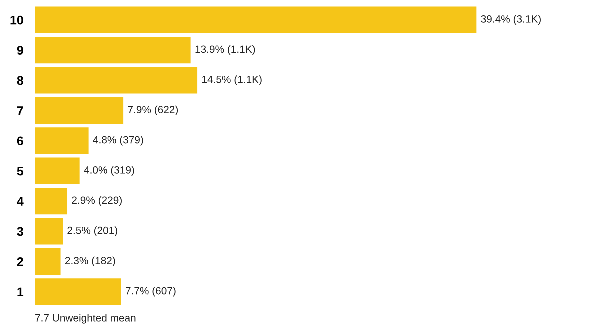  What do you see at coordinates (153, 111) in the screenshot?
I see `data-label: 7.9% (622)` at bounding box center [153, 111].